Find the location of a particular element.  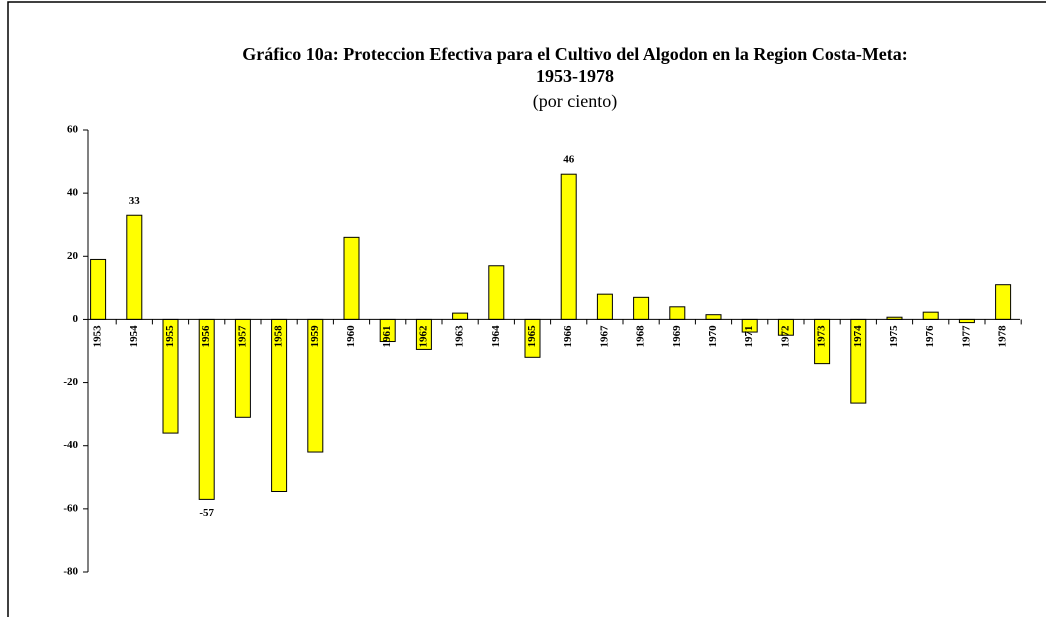

y-tick-label: 20 is located at coordinates (73, 256).